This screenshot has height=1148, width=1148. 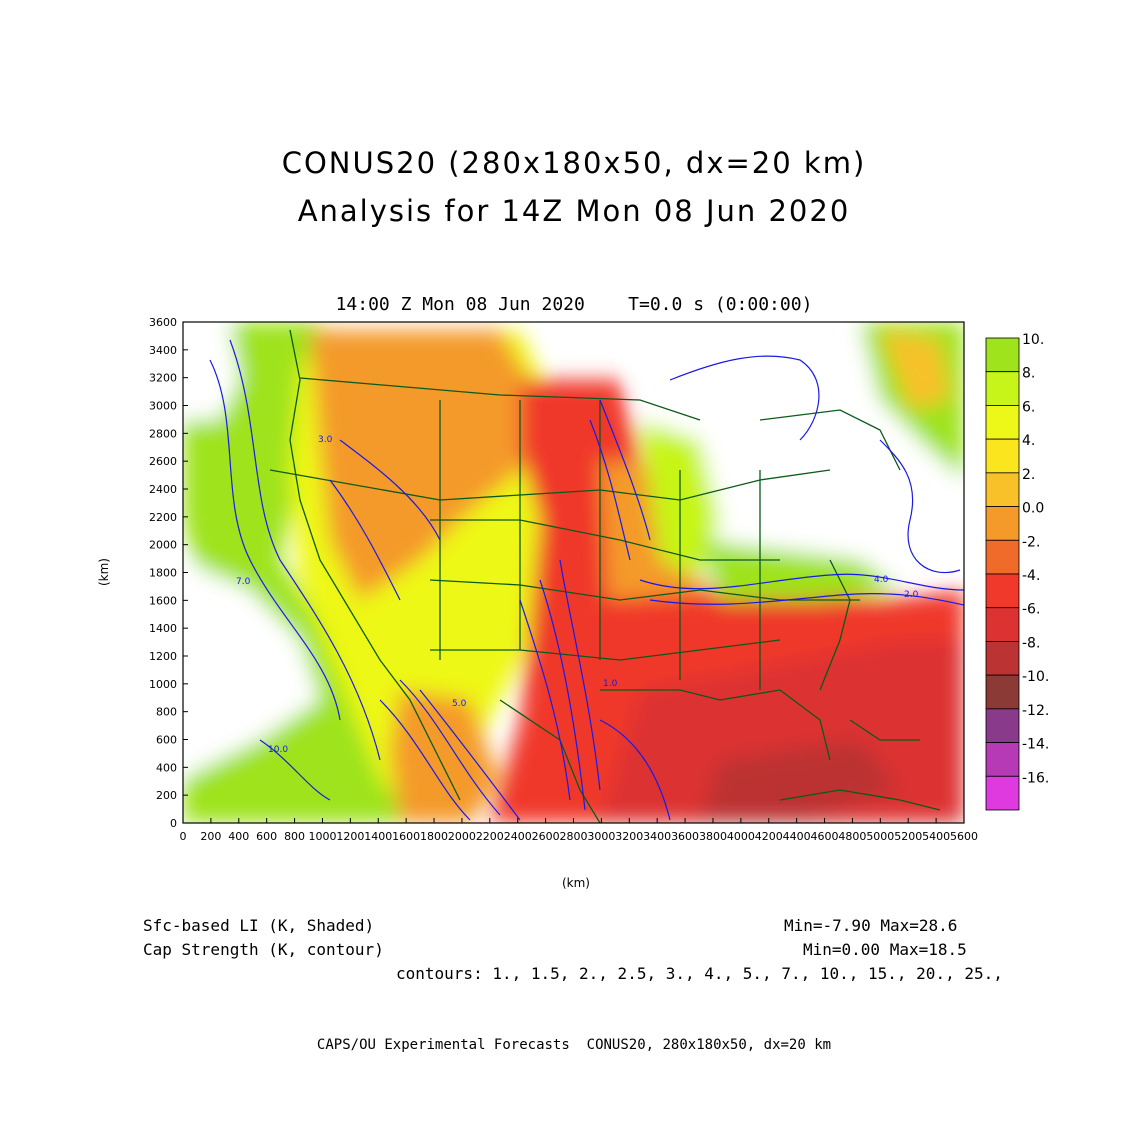 I want to click on colorbar-label: -12., so click(x=1035, y=711).